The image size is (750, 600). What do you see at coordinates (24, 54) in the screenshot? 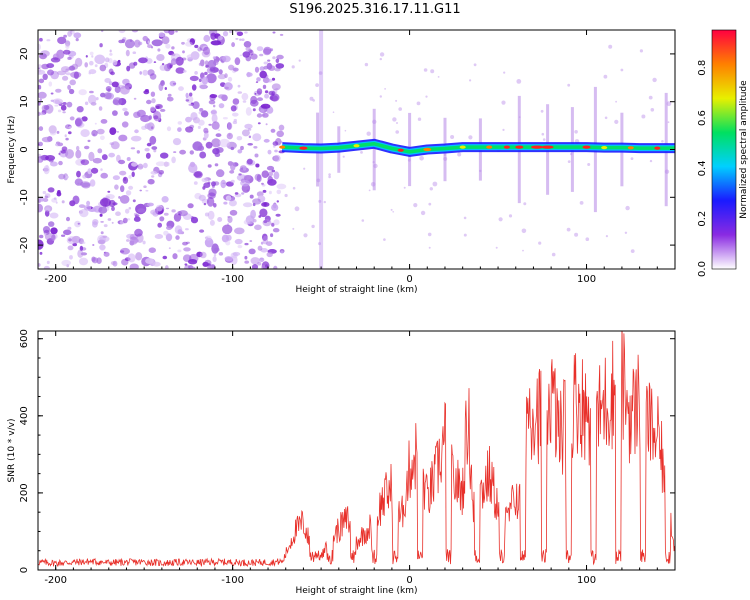
I see `y-tick-label: 20` at bounding box center [24, 54].